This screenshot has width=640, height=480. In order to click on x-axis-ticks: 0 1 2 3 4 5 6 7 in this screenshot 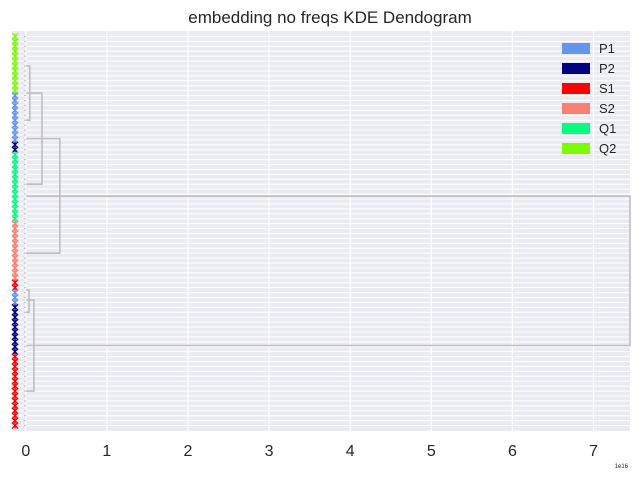, I will do `click(309, 451)`.